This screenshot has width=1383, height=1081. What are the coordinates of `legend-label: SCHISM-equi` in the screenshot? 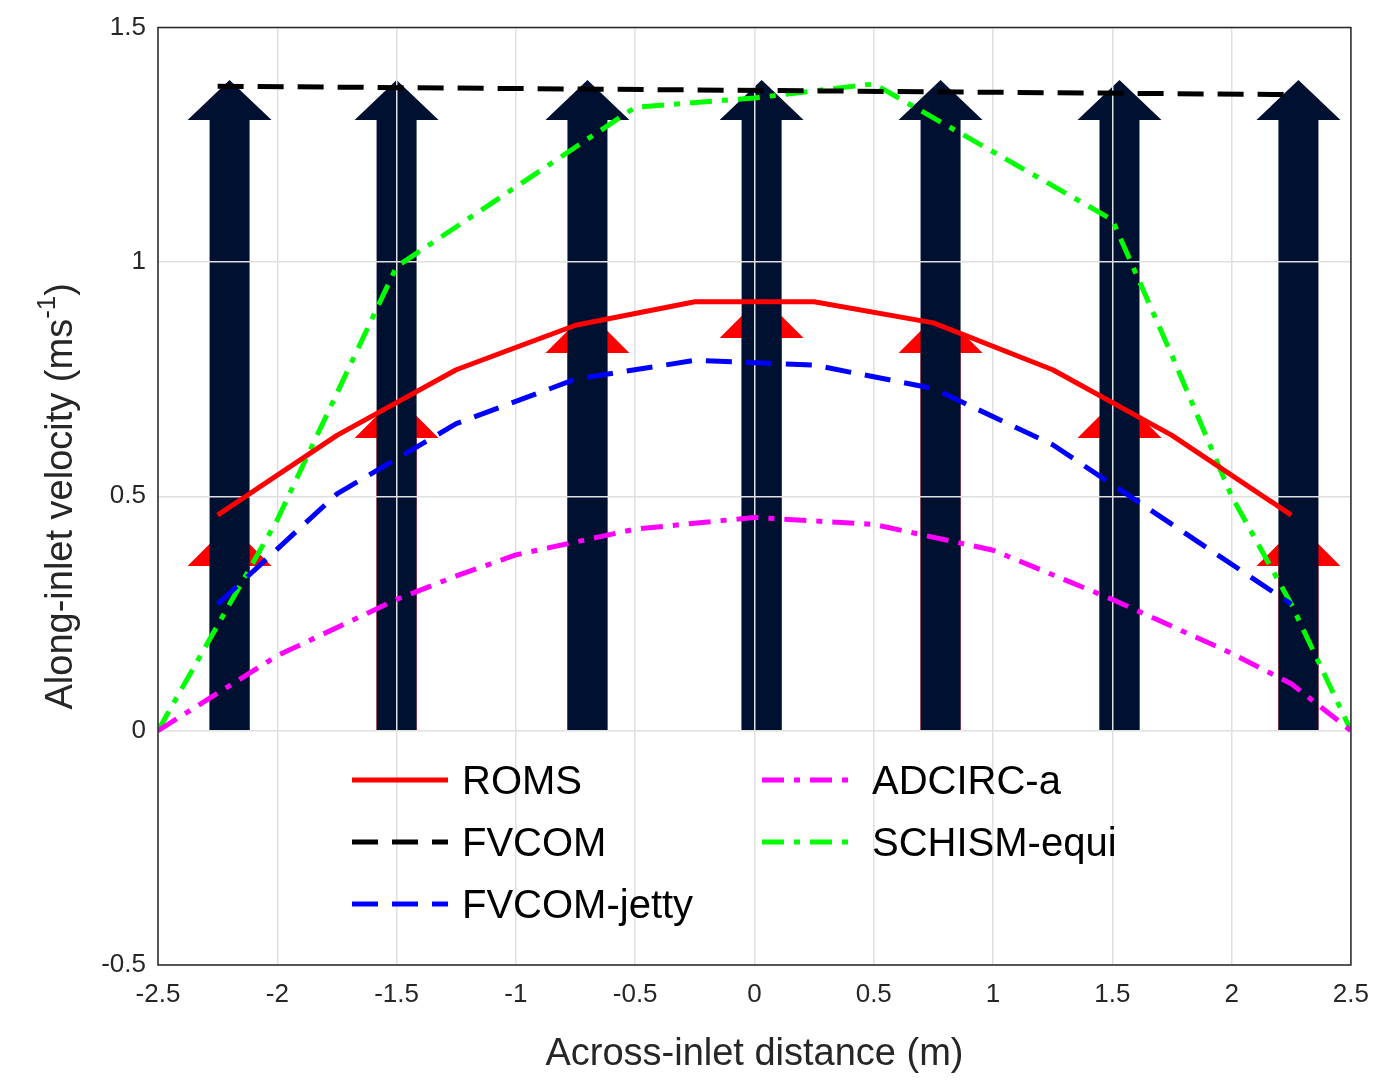 It's located at (994, 842).